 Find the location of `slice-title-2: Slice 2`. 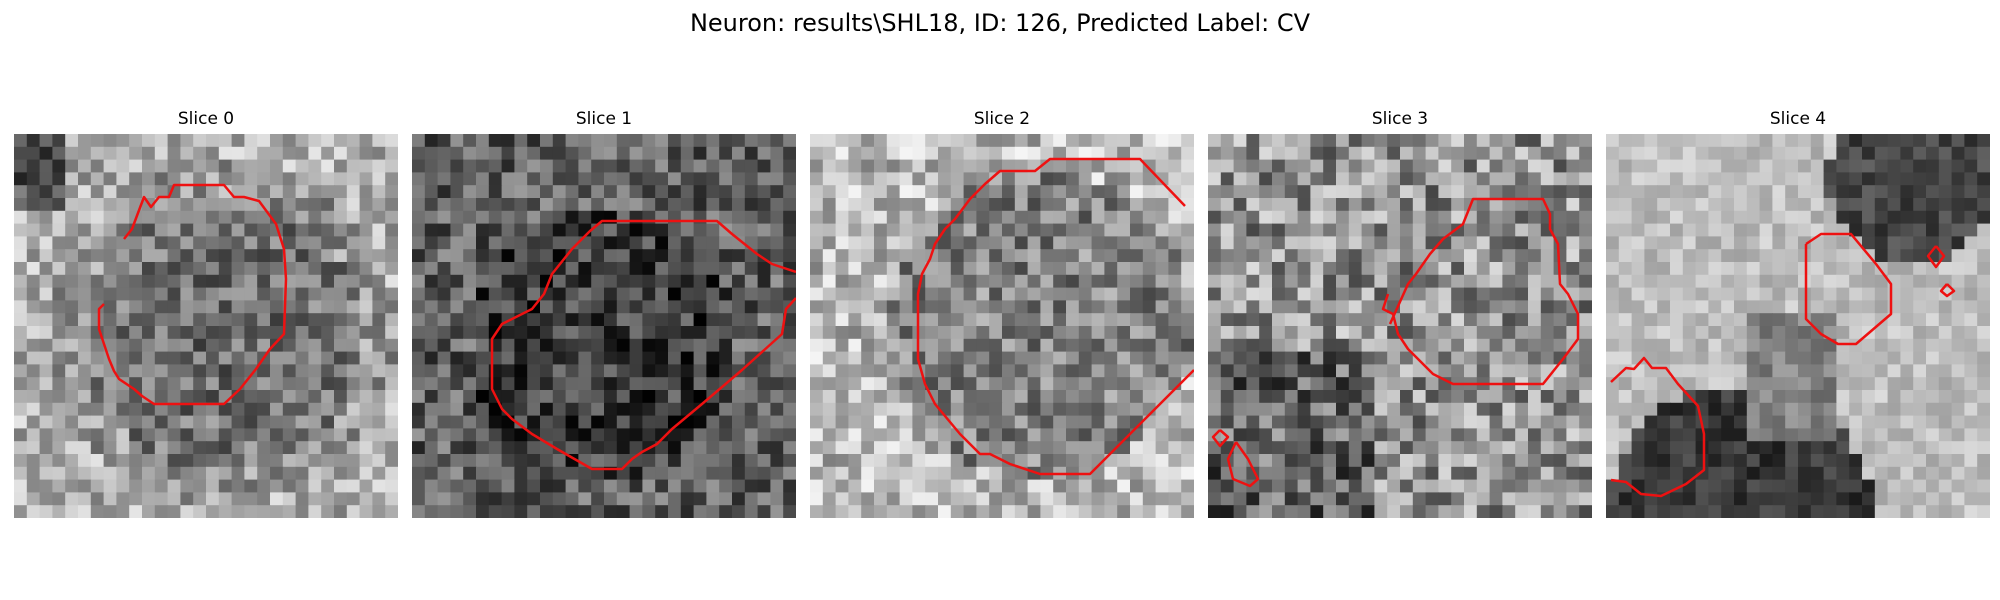

slice-title-2: Slice 2 is located at coordinates (1002, 119).